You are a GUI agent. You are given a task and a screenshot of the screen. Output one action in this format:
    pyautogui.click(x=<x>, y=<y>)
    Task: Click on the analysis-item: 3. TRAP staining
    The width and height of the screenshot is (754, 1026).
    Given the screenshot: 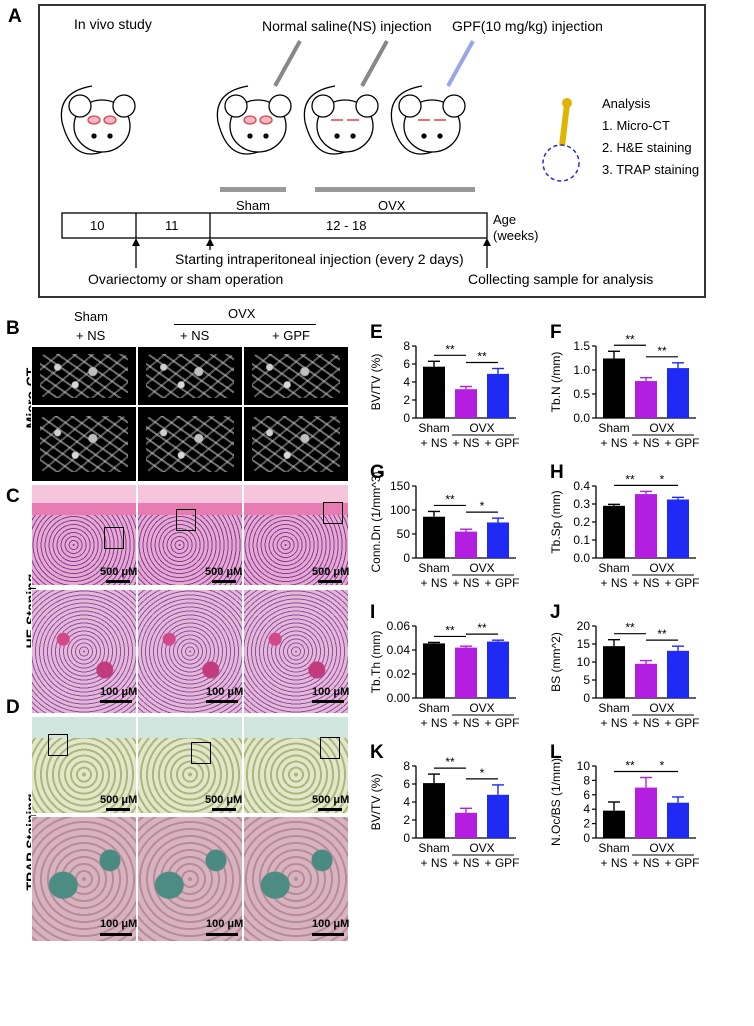 What is the action you would take?
    pyautogui.click(x=651, y=169)
    